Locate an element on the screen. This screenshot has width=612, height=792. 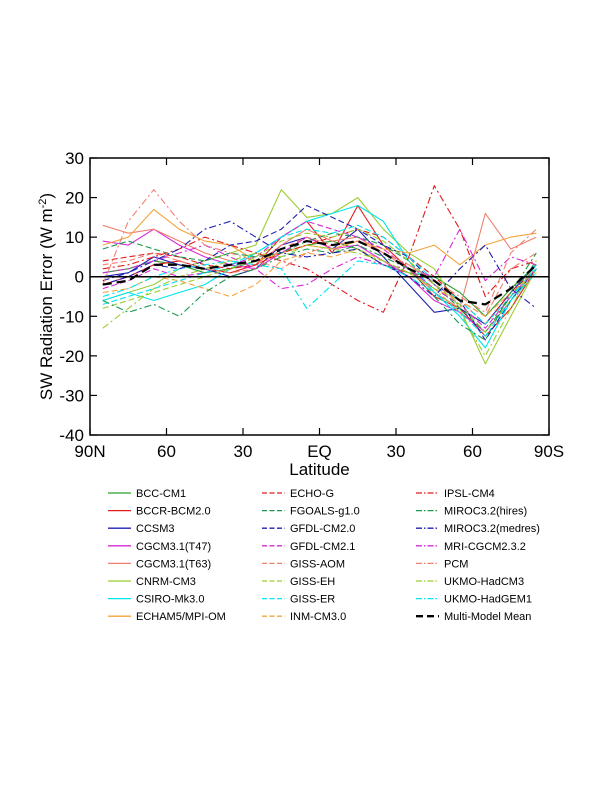
legend-label: CGCM3.1(T63) is located at coordinates (173, 564).